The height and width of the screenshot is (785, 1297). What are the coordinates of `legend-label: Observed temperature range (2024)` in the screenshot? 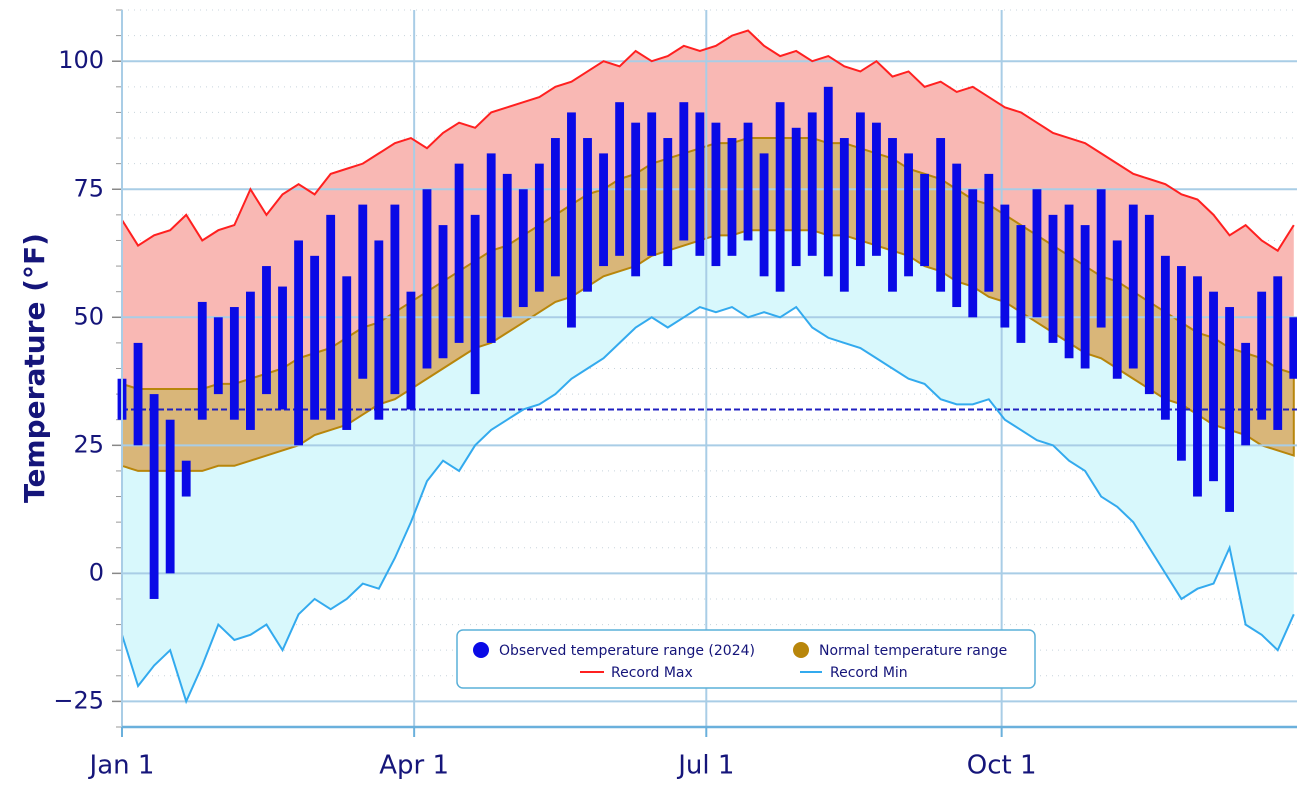 It's located at (627, 651).